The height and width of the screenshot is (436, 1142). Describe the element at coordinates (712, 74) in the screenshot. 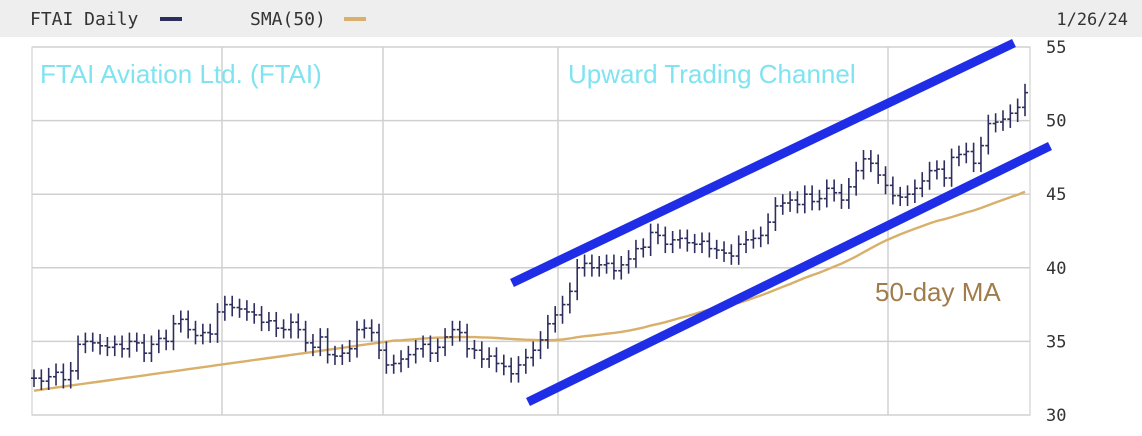

I see `channel-annotation: Upward Trading Channel` at that location.